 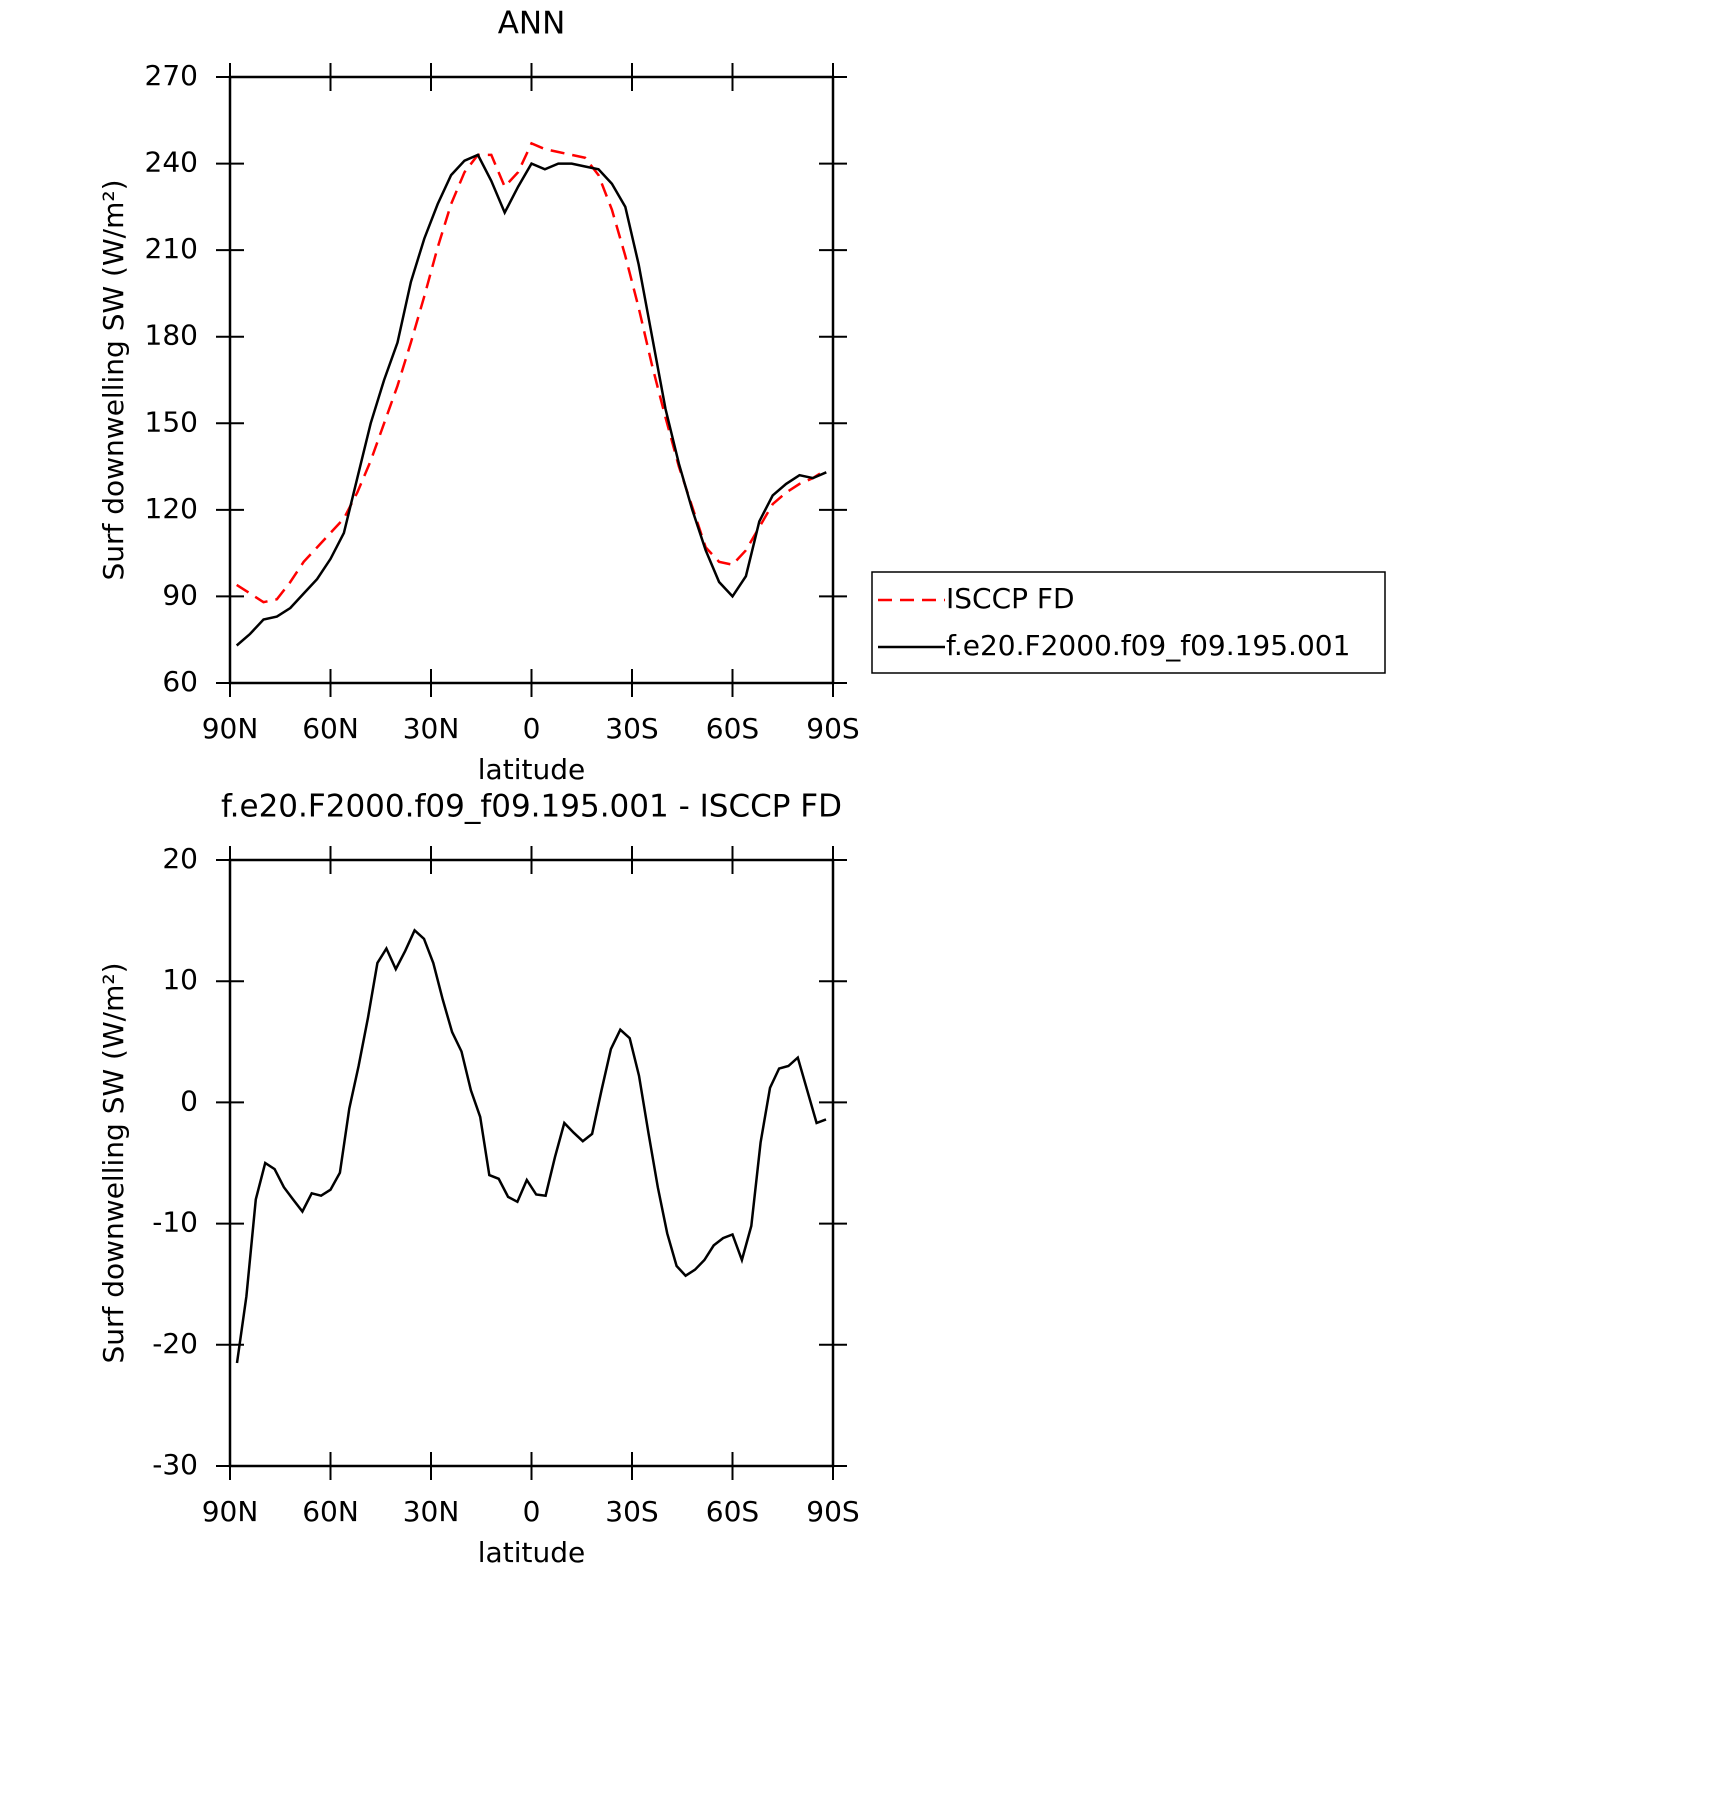 I want to click on y-tick-label: 90, so click(x=180, y=594).